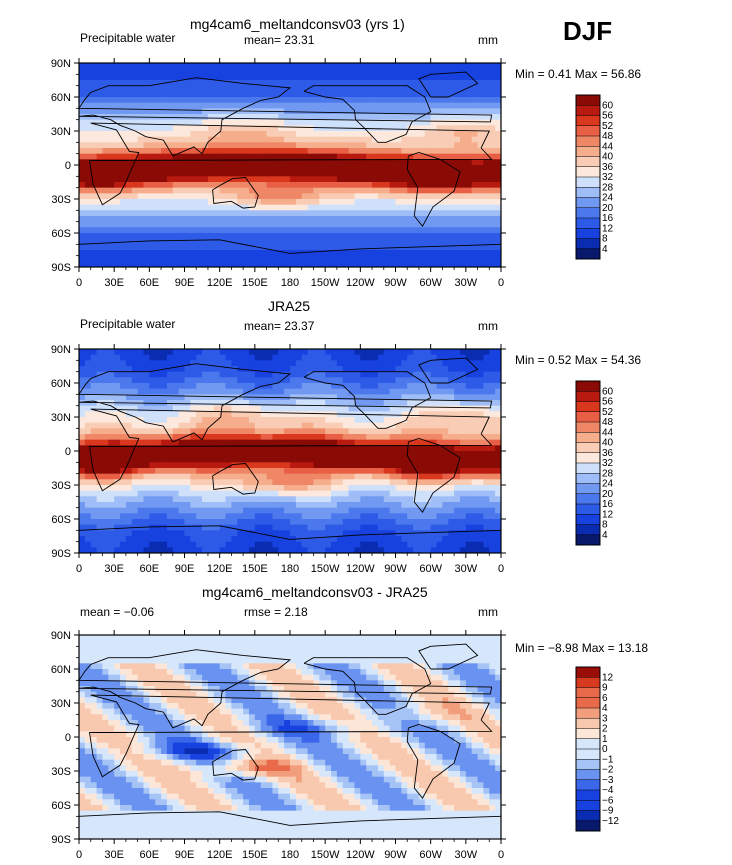 The width and height of the screenshot is (732, 865). What do you see at coordinates (608, 126) in the screenshot?
I see `colorbar-label: 52` at bounding box center [608, 126].